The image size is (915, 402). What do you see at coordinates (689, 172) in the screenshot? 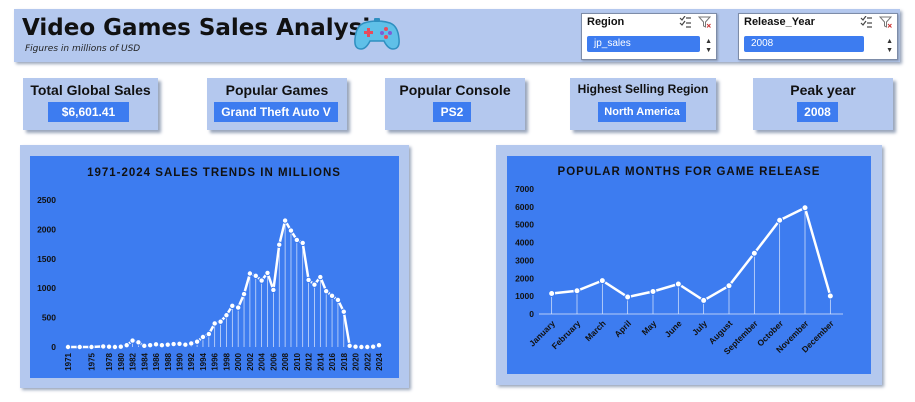
I see `chart-title: POPULAR MONTHS FOR GAME RELEASE` at bounding box center [689, 172].